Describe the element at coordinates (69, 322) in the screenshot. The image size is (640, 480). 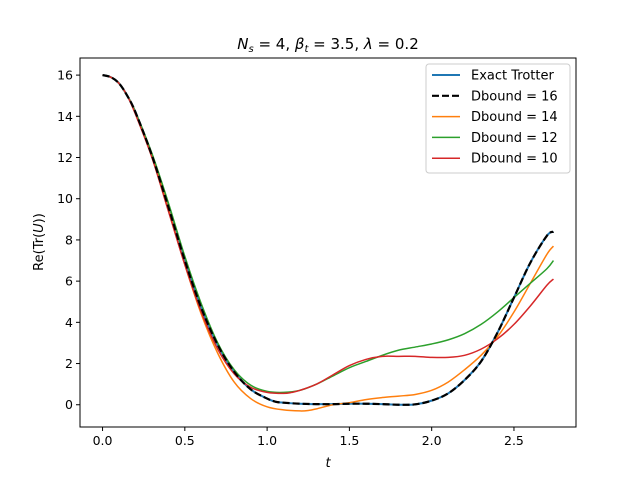
I see `y-tick-label: 4` at that location.